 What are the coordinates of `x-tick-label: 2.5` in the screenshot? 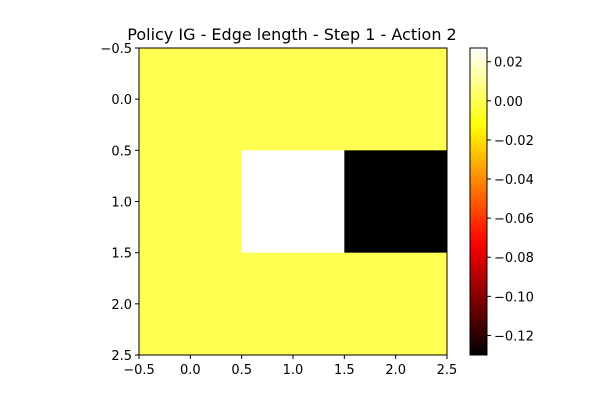 It's located at (447, 370).